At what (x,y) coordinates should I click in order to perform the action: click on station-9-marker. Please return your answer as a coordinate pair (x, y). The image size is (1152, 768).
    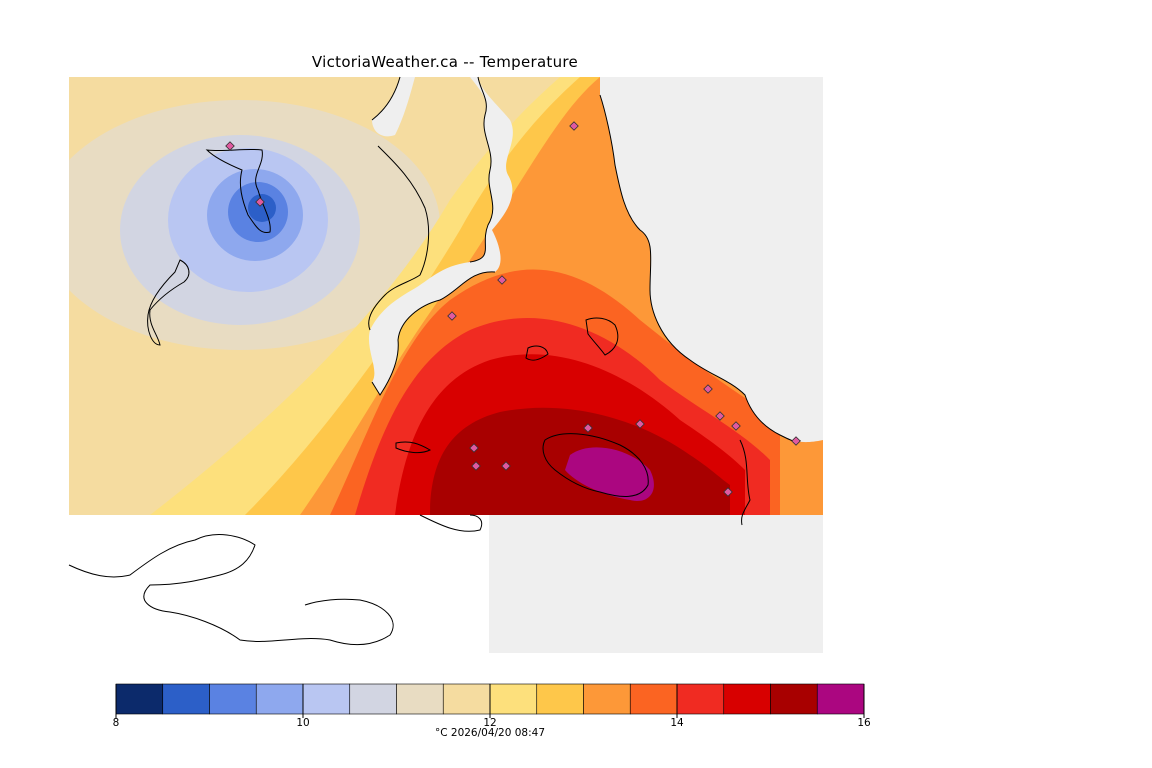
    Looking at the image, I should click on (640, 424).